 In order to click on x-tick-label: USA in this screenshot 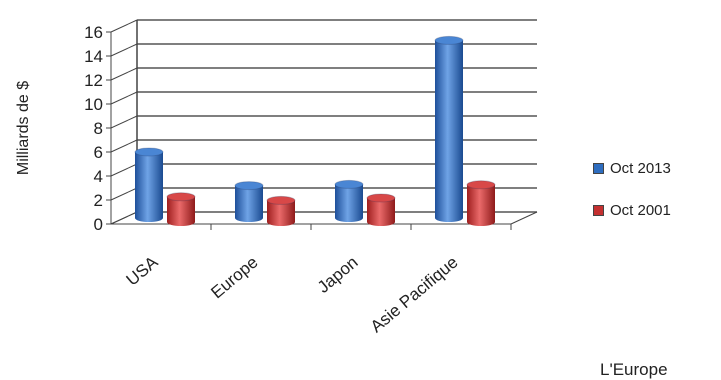, I will do `click(142, 270)`.